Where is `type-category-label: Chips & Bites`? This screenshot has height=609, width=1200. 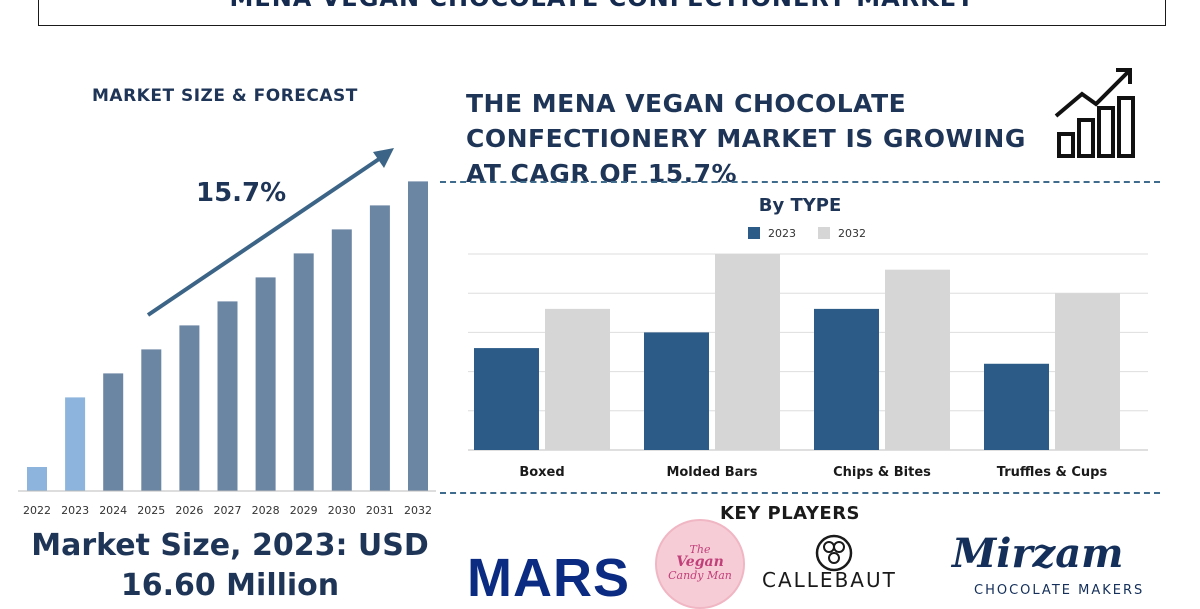
type-category-label: Chips & Bites is located at coordinates (882, 472).